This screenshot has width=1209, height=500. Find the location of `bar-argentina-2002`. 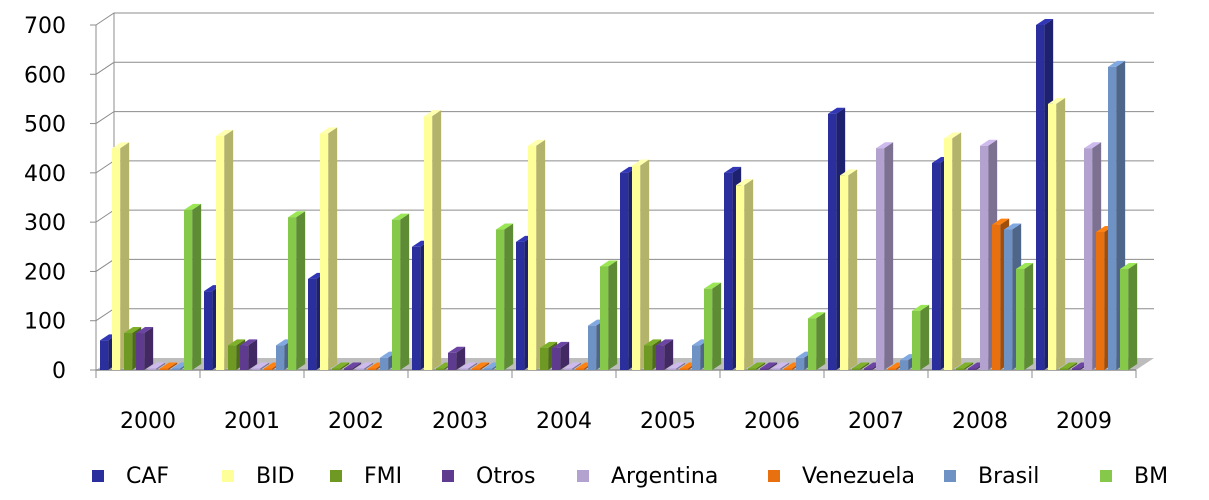

bar-argentina-2002 is located at coordinates (365, 366).